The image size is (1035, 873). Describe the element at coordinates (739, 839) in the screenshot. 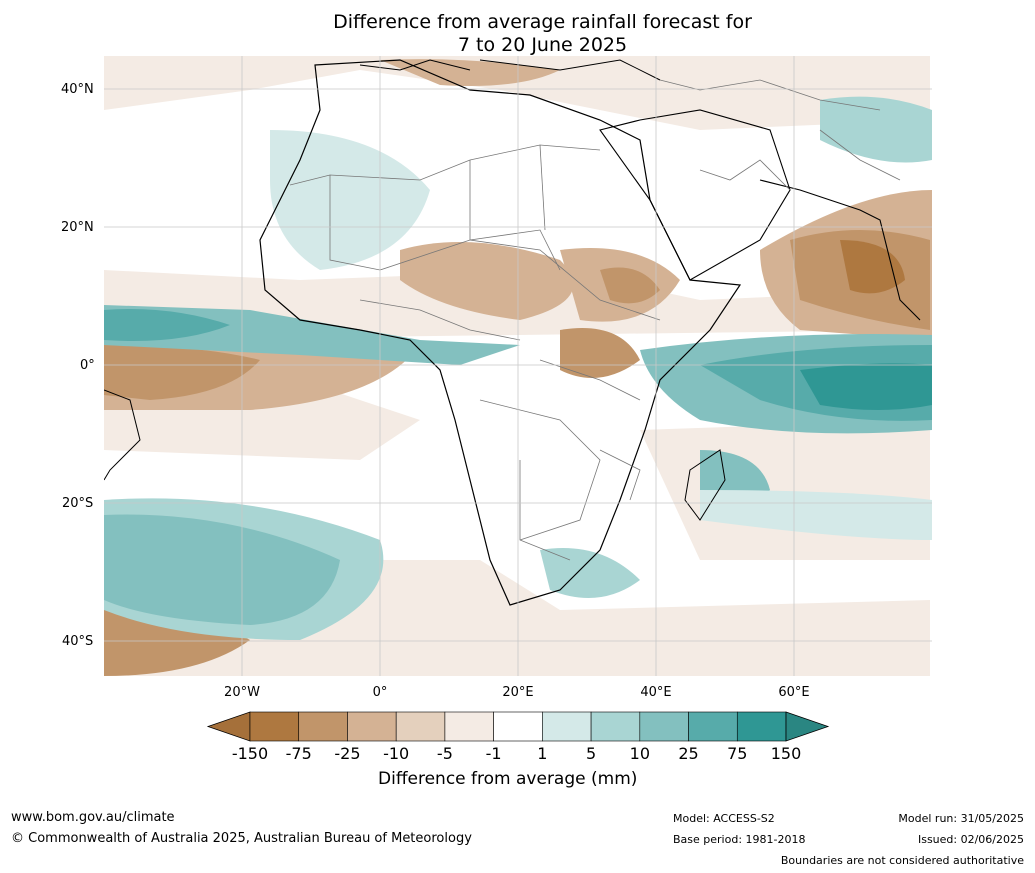

I see `base-period: Base period: 1981-2018` at that location.